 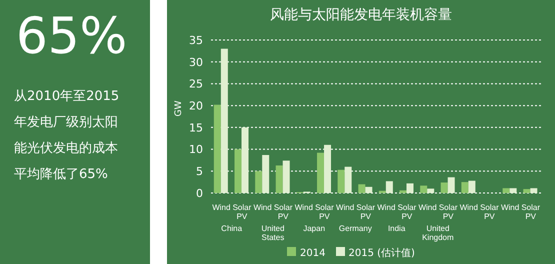 I want to click on text: China, so click(x=232, y=228).